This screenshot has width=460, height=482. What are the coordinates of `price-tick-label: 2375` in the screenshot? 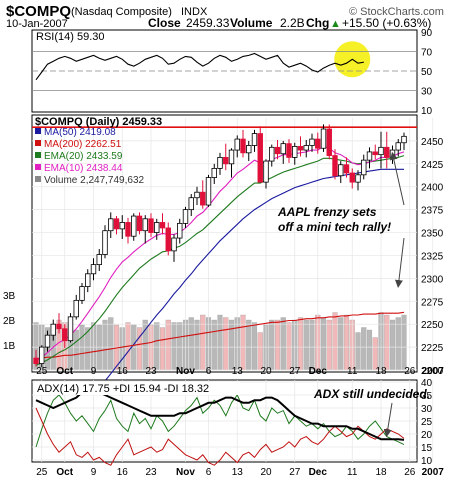 It's located at (432, 211).